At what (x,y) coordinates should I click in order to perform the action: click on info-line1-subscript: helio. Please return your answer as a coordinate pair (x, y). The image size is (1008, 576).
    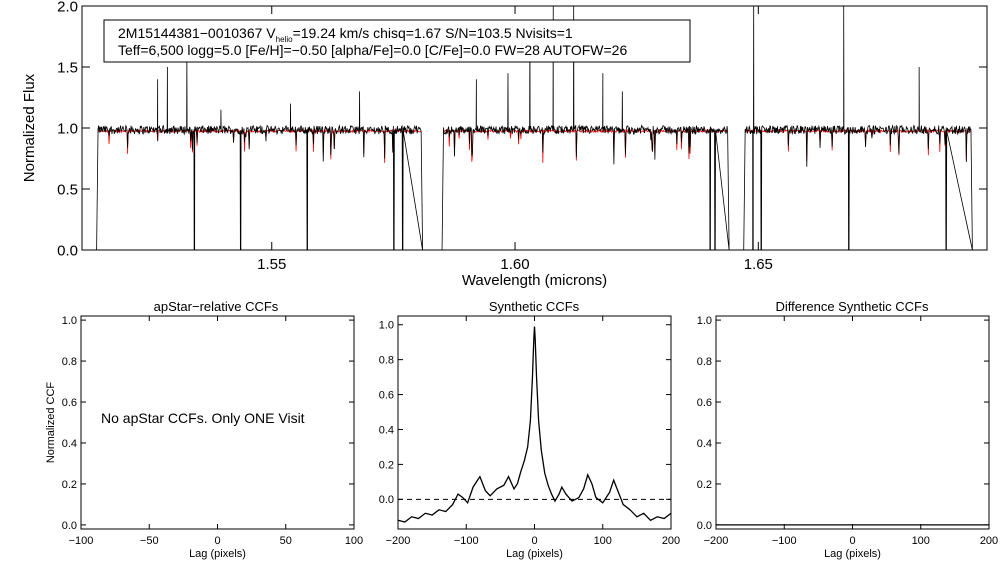
    Looking at the image, I should click on (284, 39).